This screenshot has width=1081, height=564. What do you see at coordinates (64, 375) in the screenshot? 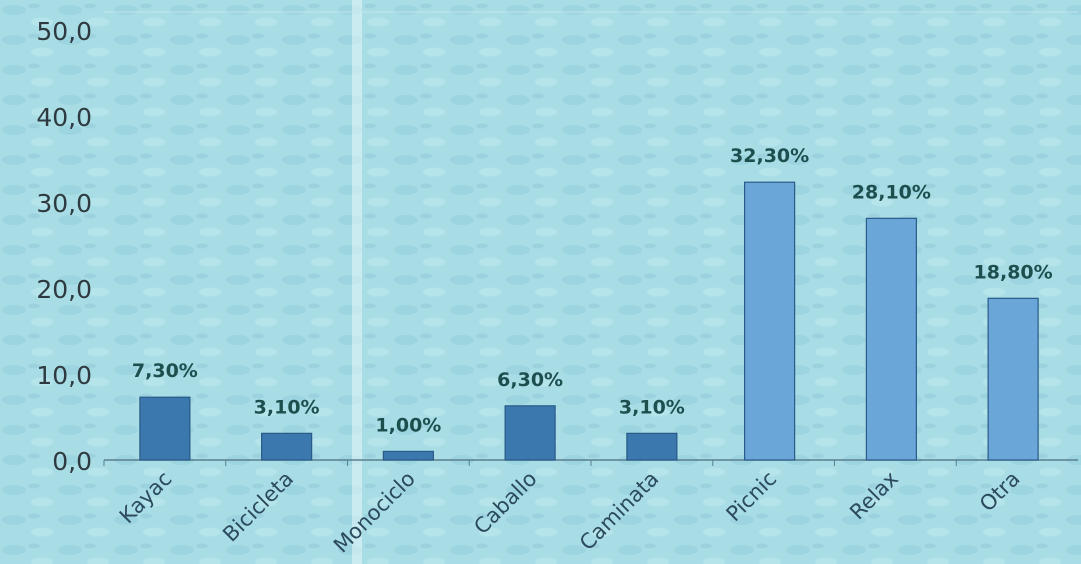
I see `y-tick-label: 10,0` at bounding box center [64, 375].